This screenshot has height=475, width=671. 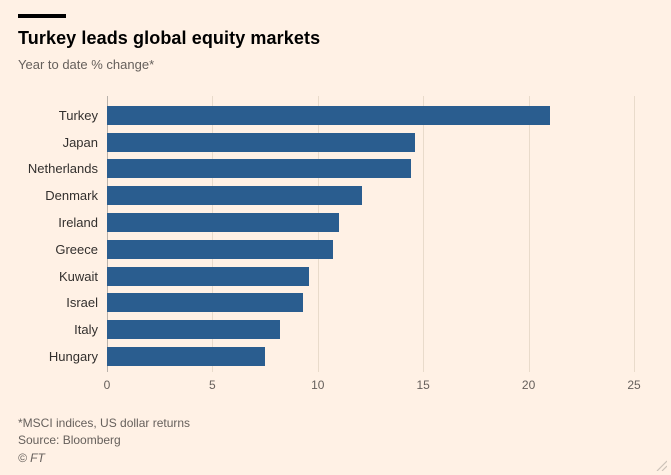 I want to click on x-tick-label: 10, so click(x=318, y=384).